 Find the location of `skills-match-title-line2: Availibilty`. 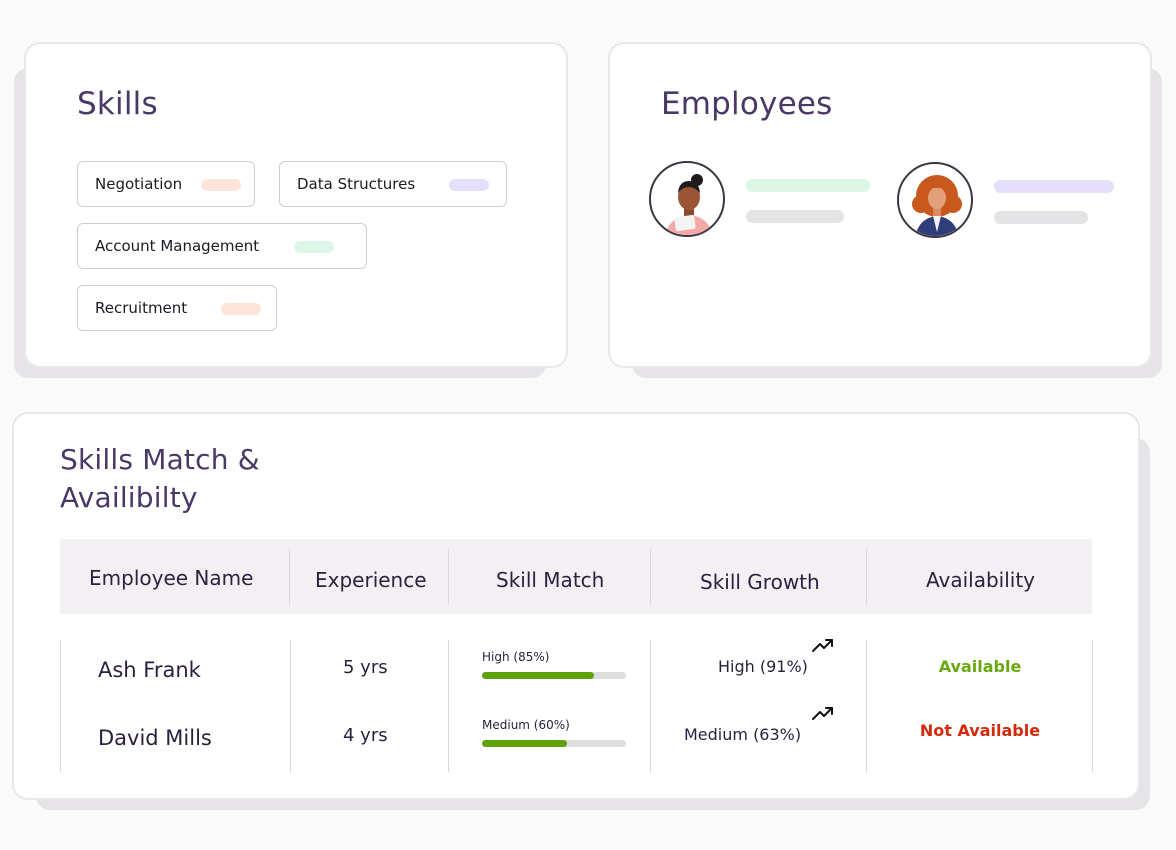

skills-match-title-line2: Availibilty is located at coordinates (129, 497).